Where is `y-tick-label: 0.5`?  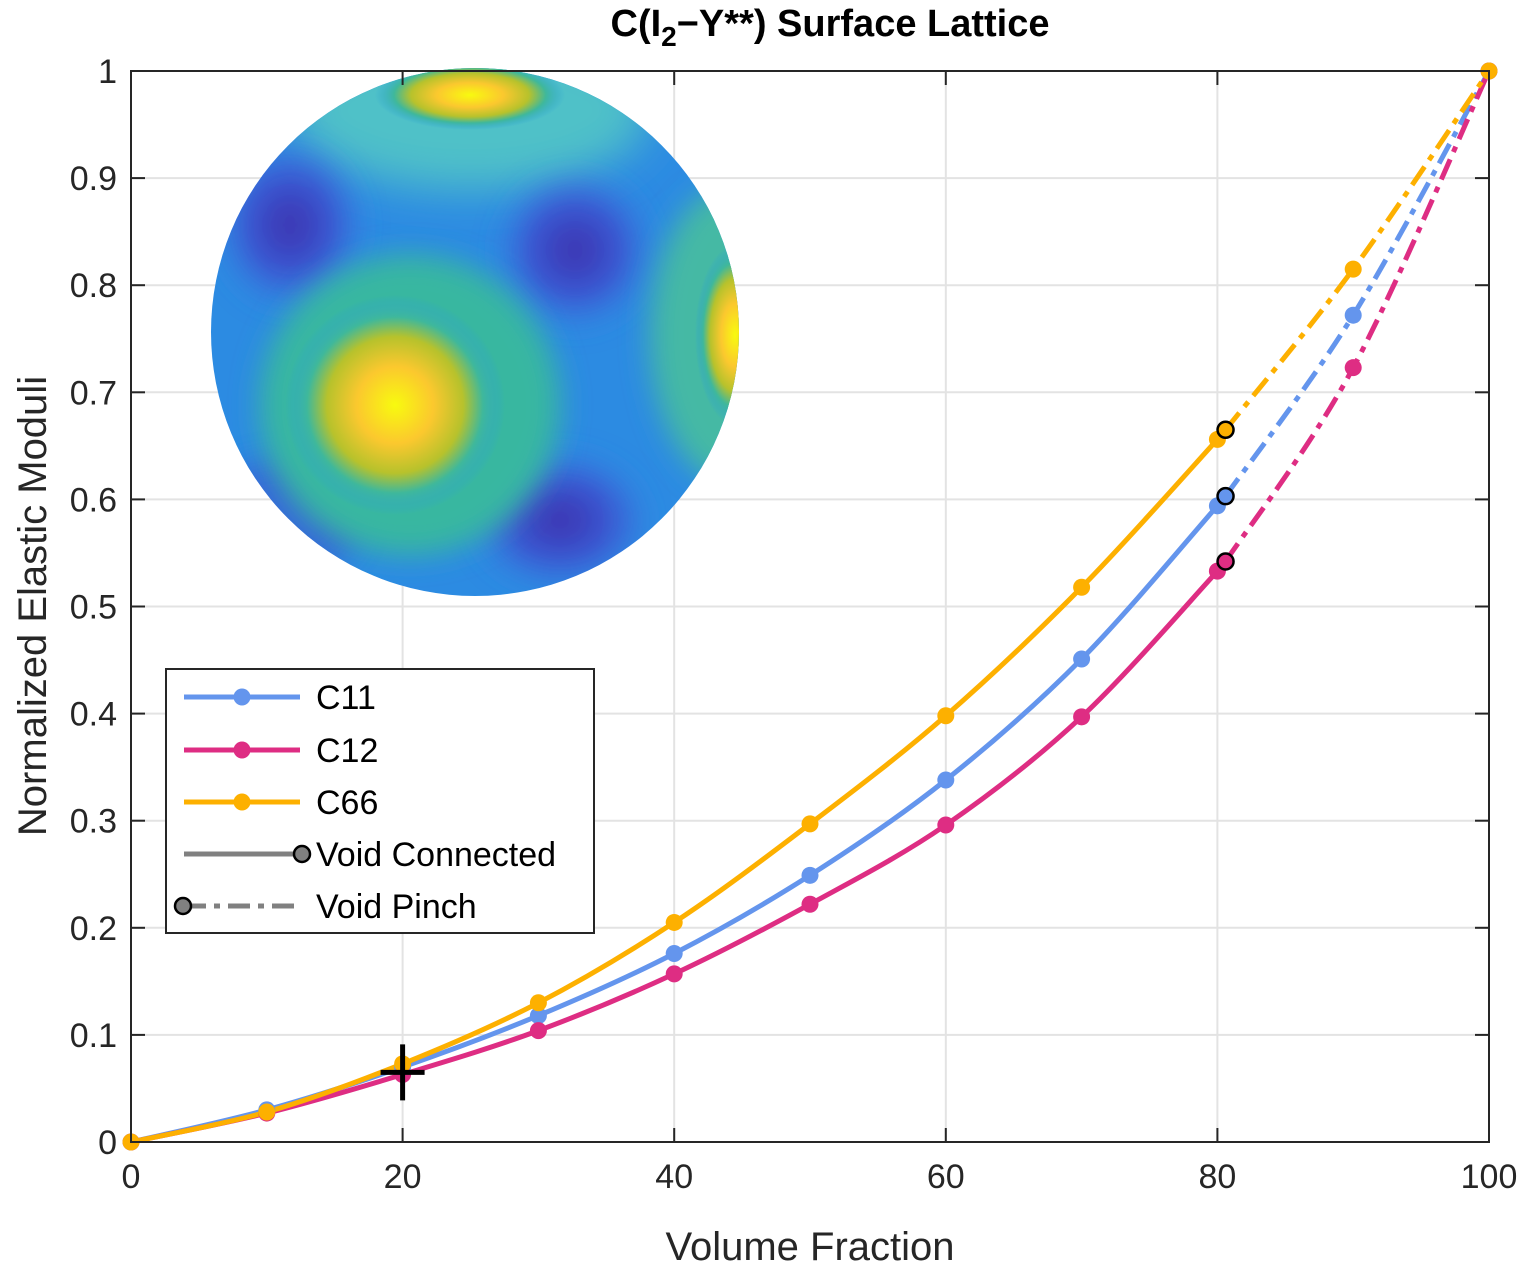 y-tick-label: 0.5 is located at coordinates (93, 608).